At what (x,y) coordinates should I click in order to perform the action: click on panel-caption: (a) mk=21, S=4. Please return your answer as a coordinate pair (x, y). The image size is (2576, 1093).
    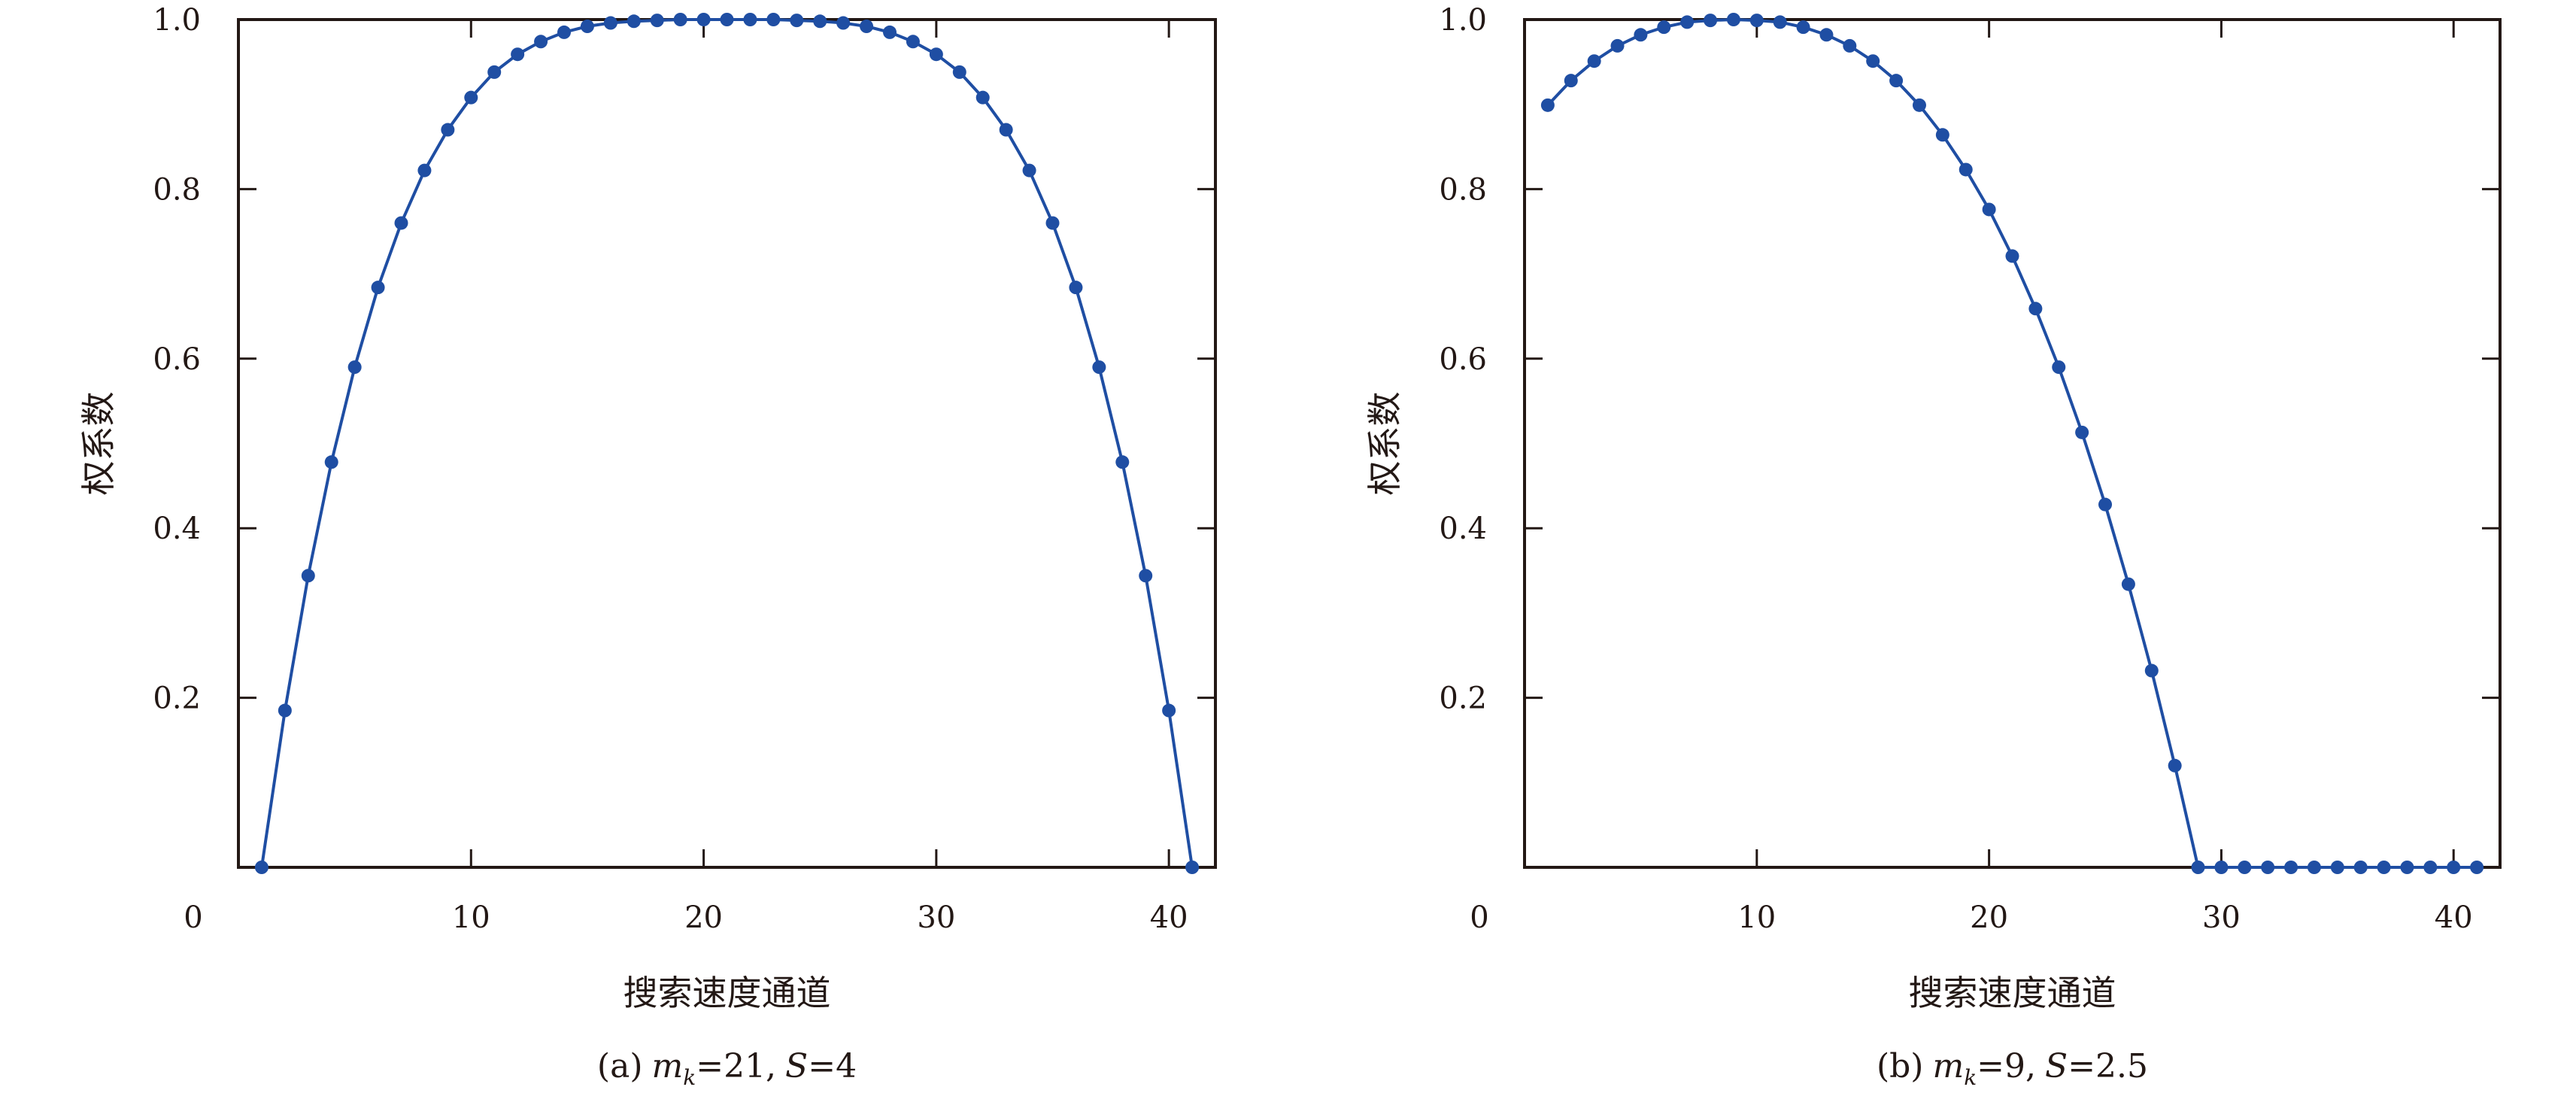
    Looking at the image, I should click on (727, 1068).